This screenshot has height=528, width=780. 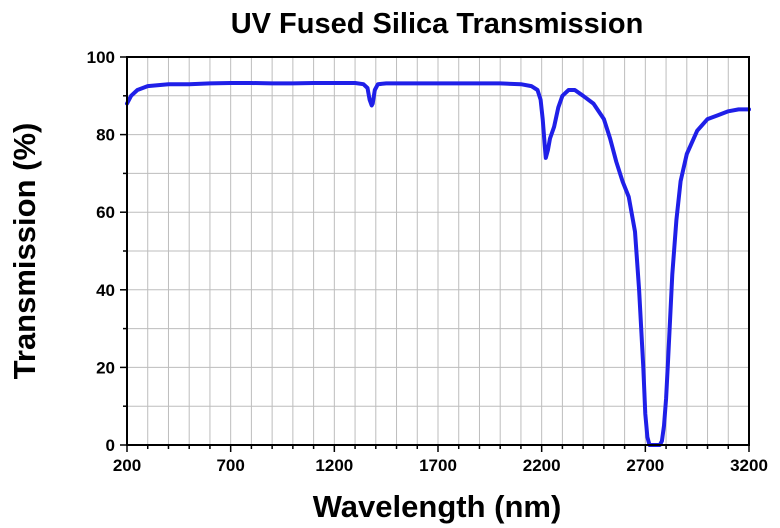 I want to click on y-tick-labels: 0 20 40 60 80 100, so click(x=101, y=251).